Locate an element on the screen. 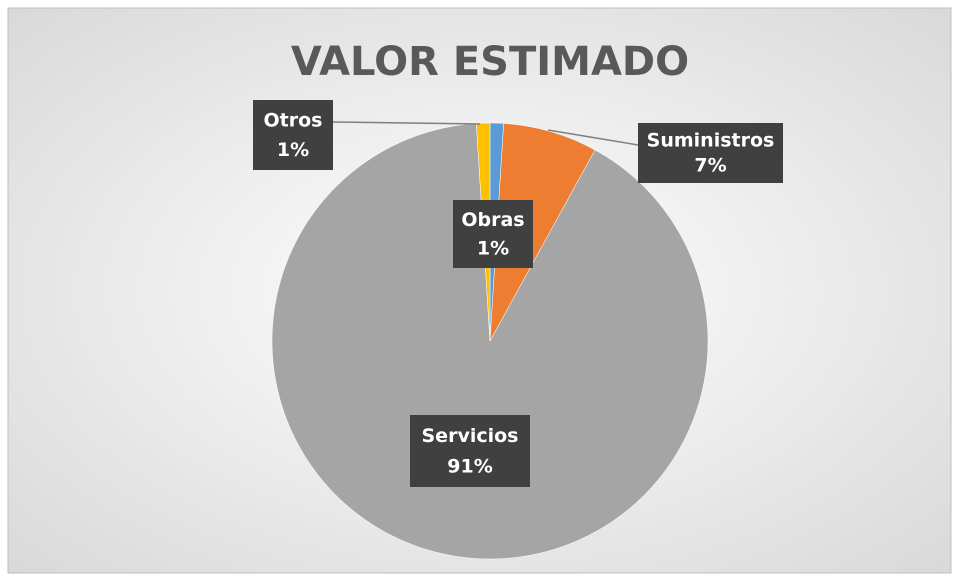 This screenshot has width=959, height=585. data-label-value: 91% is located at coordinates (469, 466).